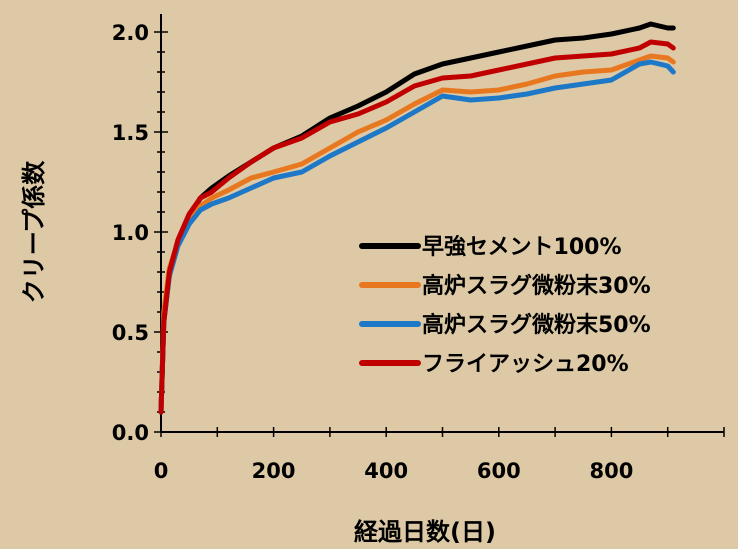  What do you see at coordinates (499, 471) in the screenshot?
I see `x-tick-label: 600` at bounding box center [499, 471].